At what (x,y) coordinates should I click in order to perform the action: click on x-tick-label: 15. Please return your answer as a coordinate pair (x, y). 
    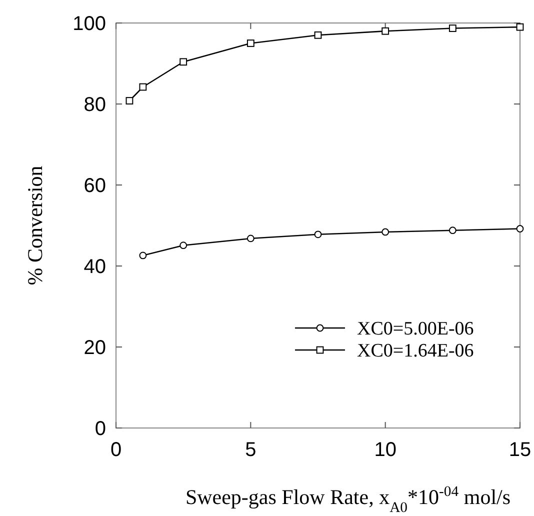
    Looking at the image, I should click on (520, 450).